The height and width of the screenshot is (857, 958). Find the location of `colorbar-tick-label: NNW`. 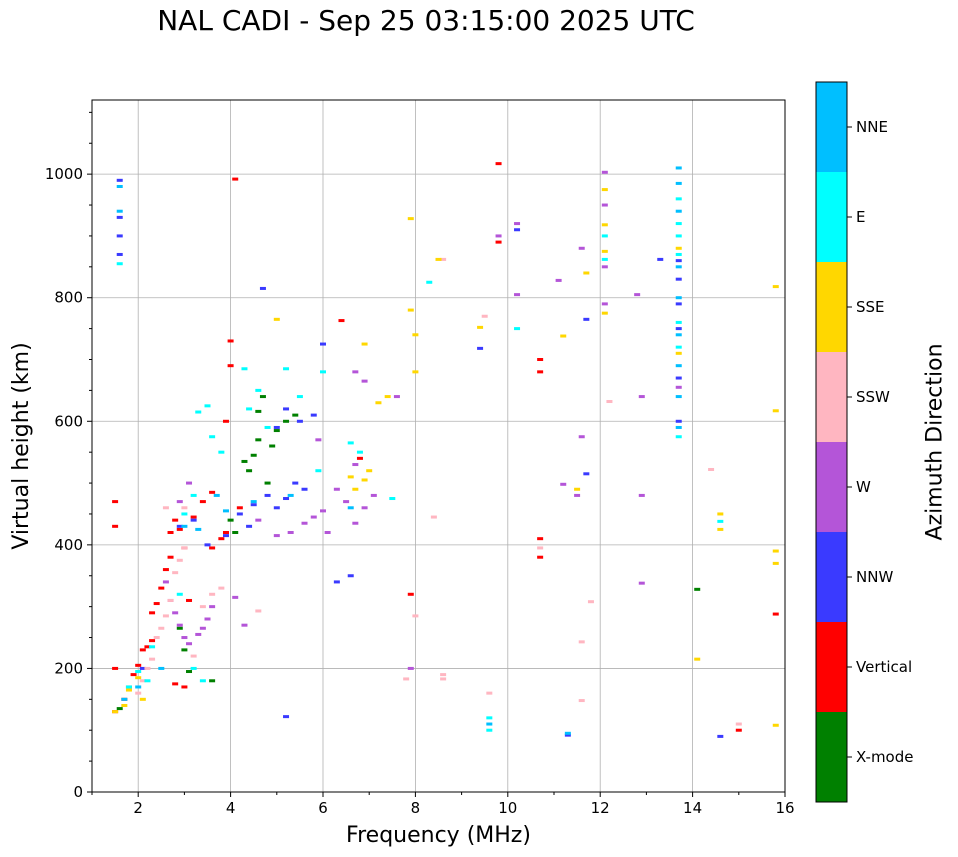

colorbar-tick-label: NNW is located at coordinates (874, 577).